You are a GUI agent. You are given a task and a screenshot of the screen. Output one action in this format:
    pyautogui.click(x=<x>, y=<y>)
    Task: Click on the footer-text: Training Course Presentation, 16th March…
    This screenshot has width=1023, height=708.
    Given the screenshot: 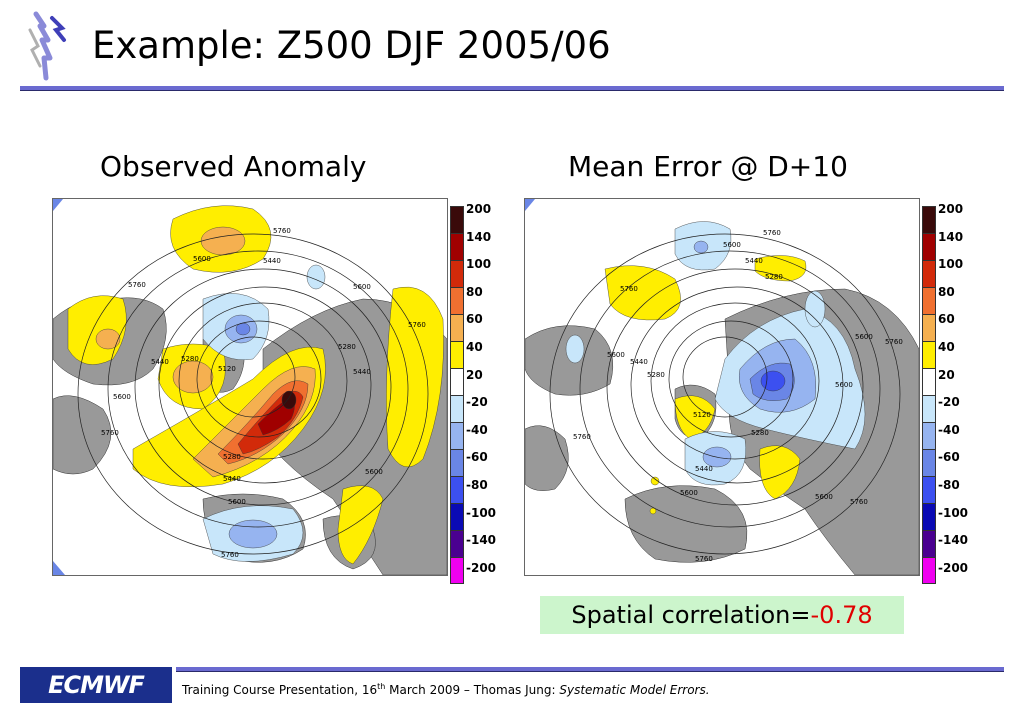 What is the action you would take?
    pyautogui.click(x=446, y=689)
    